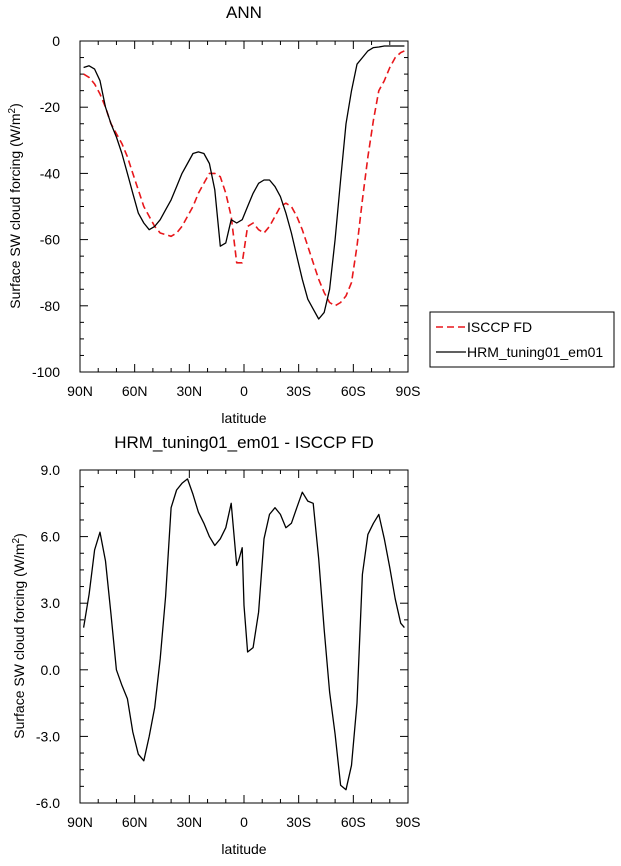 The image size is (621, 866). I want to click on legend-box, so click(522, 339).